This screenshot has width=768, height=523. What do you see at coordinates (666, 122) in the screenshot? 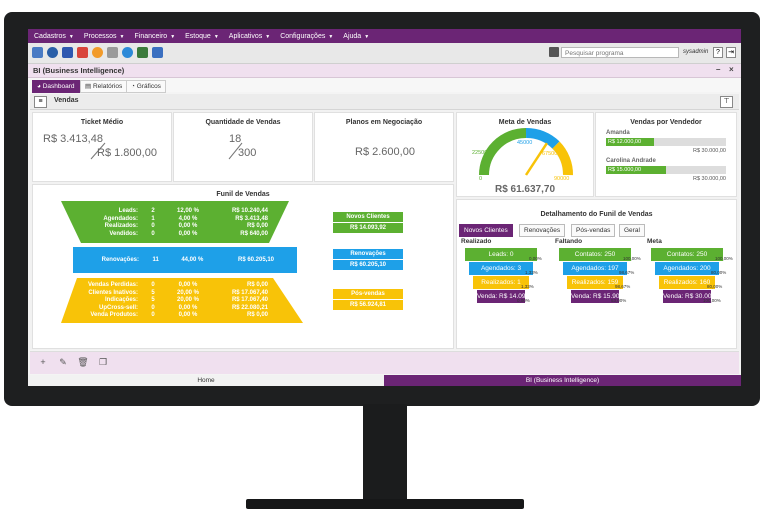
I see `vendedor-title: Vendas por Vendedor` at bounding box center [666, 122].